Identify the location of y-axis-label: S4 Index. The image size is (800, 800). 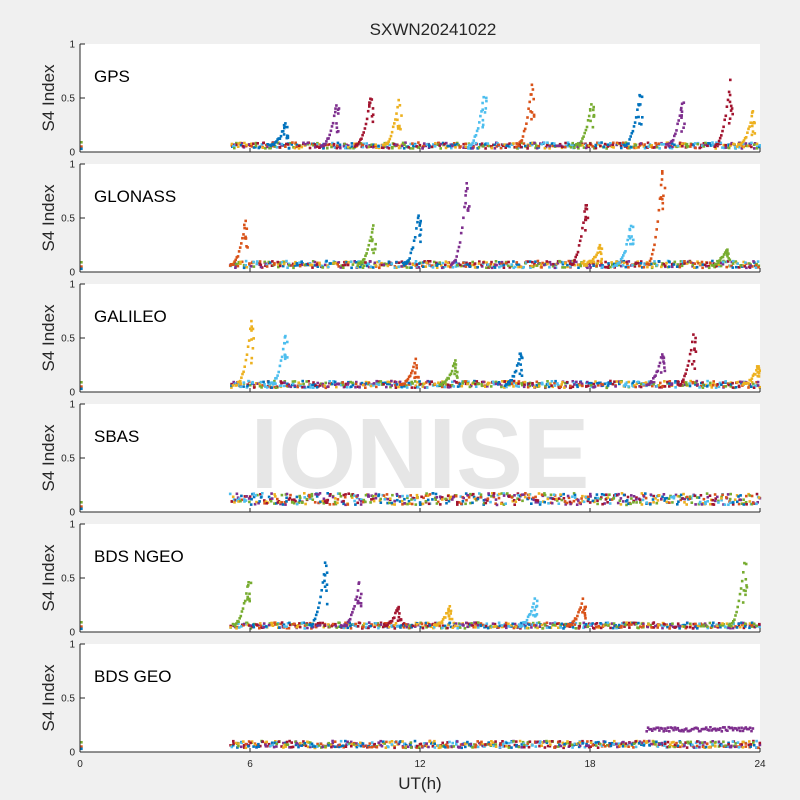
(48, 338).